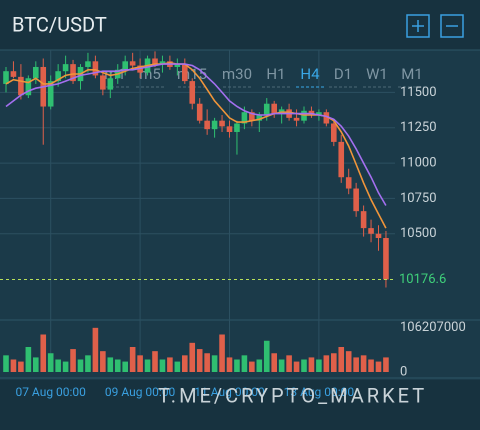 The image size is (480, 430). Describe the element at coordinates (418, 26) in the screenshot. I see `zoom-in-button` at that location.